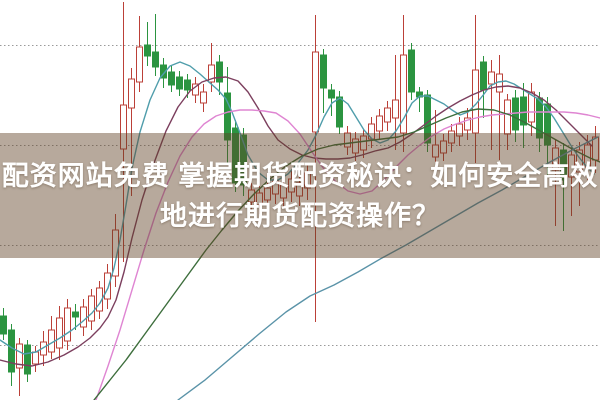 Image resolution: width=600 pixels, height=400 pixels. What do you see at coordinates (300, 216) in the screenshot?
I see `article-title-line2: 地进行期货配资操作？` at bounding box center [300, 216].